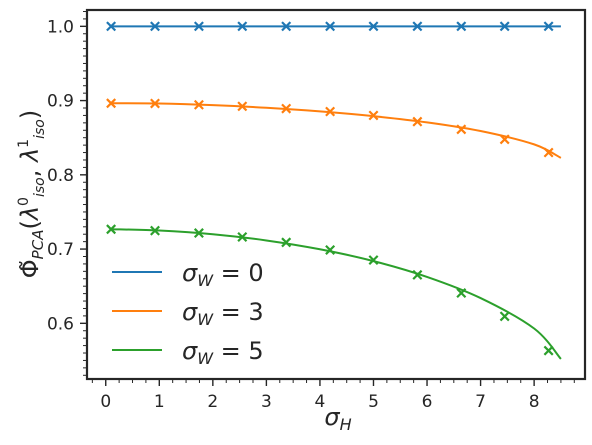 The width and height of the screenshot is (592, 445). I want to click on x-tick-label: 2, so click(212, 402).